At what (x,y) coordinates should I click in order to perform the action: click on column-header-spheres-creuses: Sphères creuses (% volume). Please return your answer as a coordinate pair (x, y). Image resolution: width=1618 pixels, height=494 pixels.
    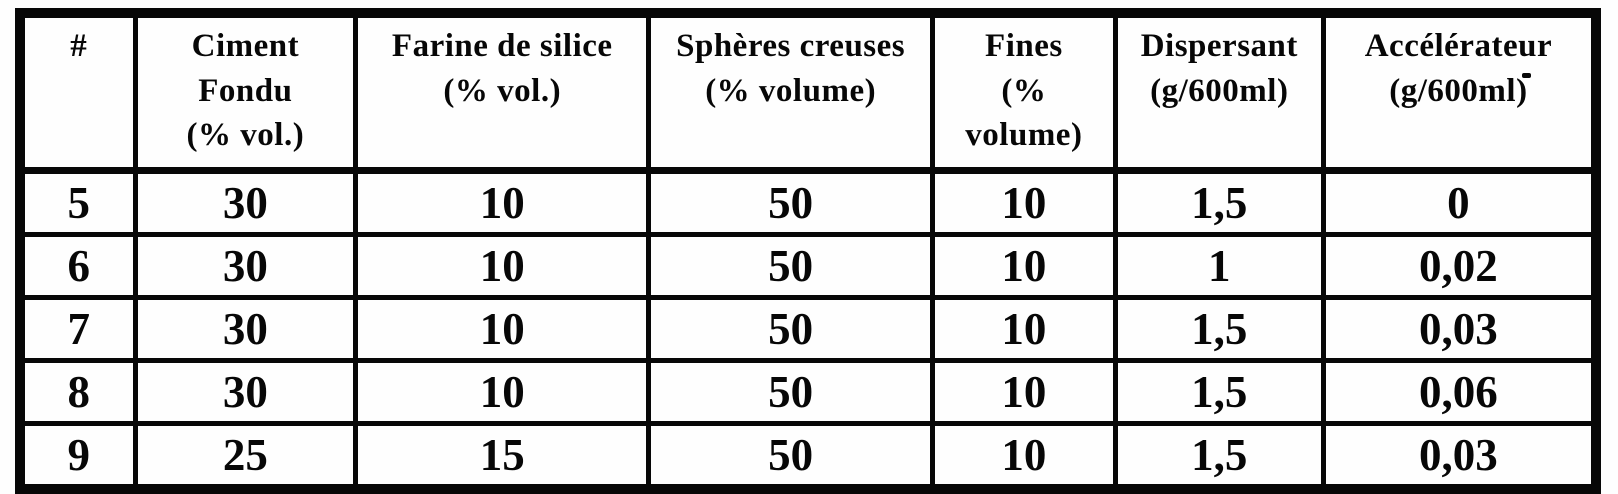
    Looking at the image, I should click on (790, 92).